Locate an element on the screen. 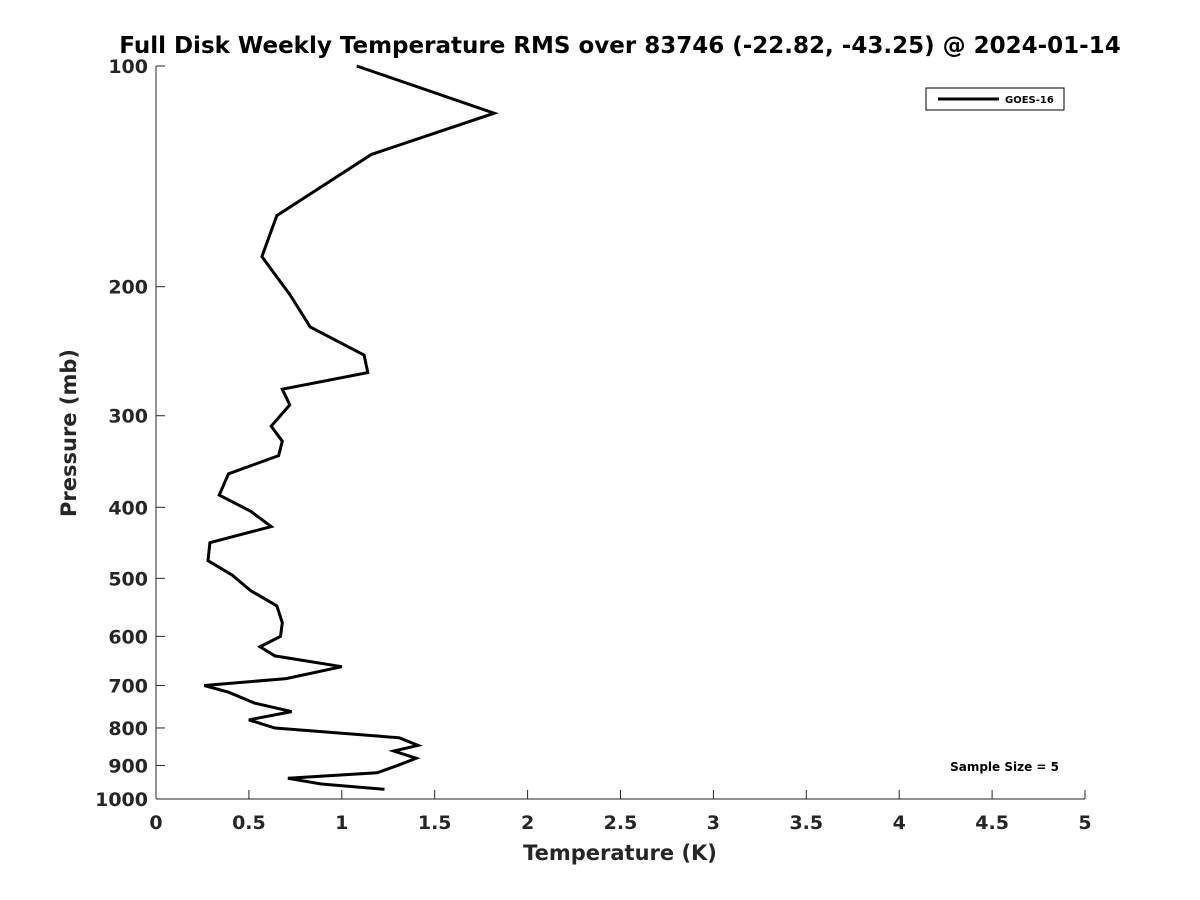  sample-size-annotation: Sample Size = 5 is located at coordinates (1004, 767).